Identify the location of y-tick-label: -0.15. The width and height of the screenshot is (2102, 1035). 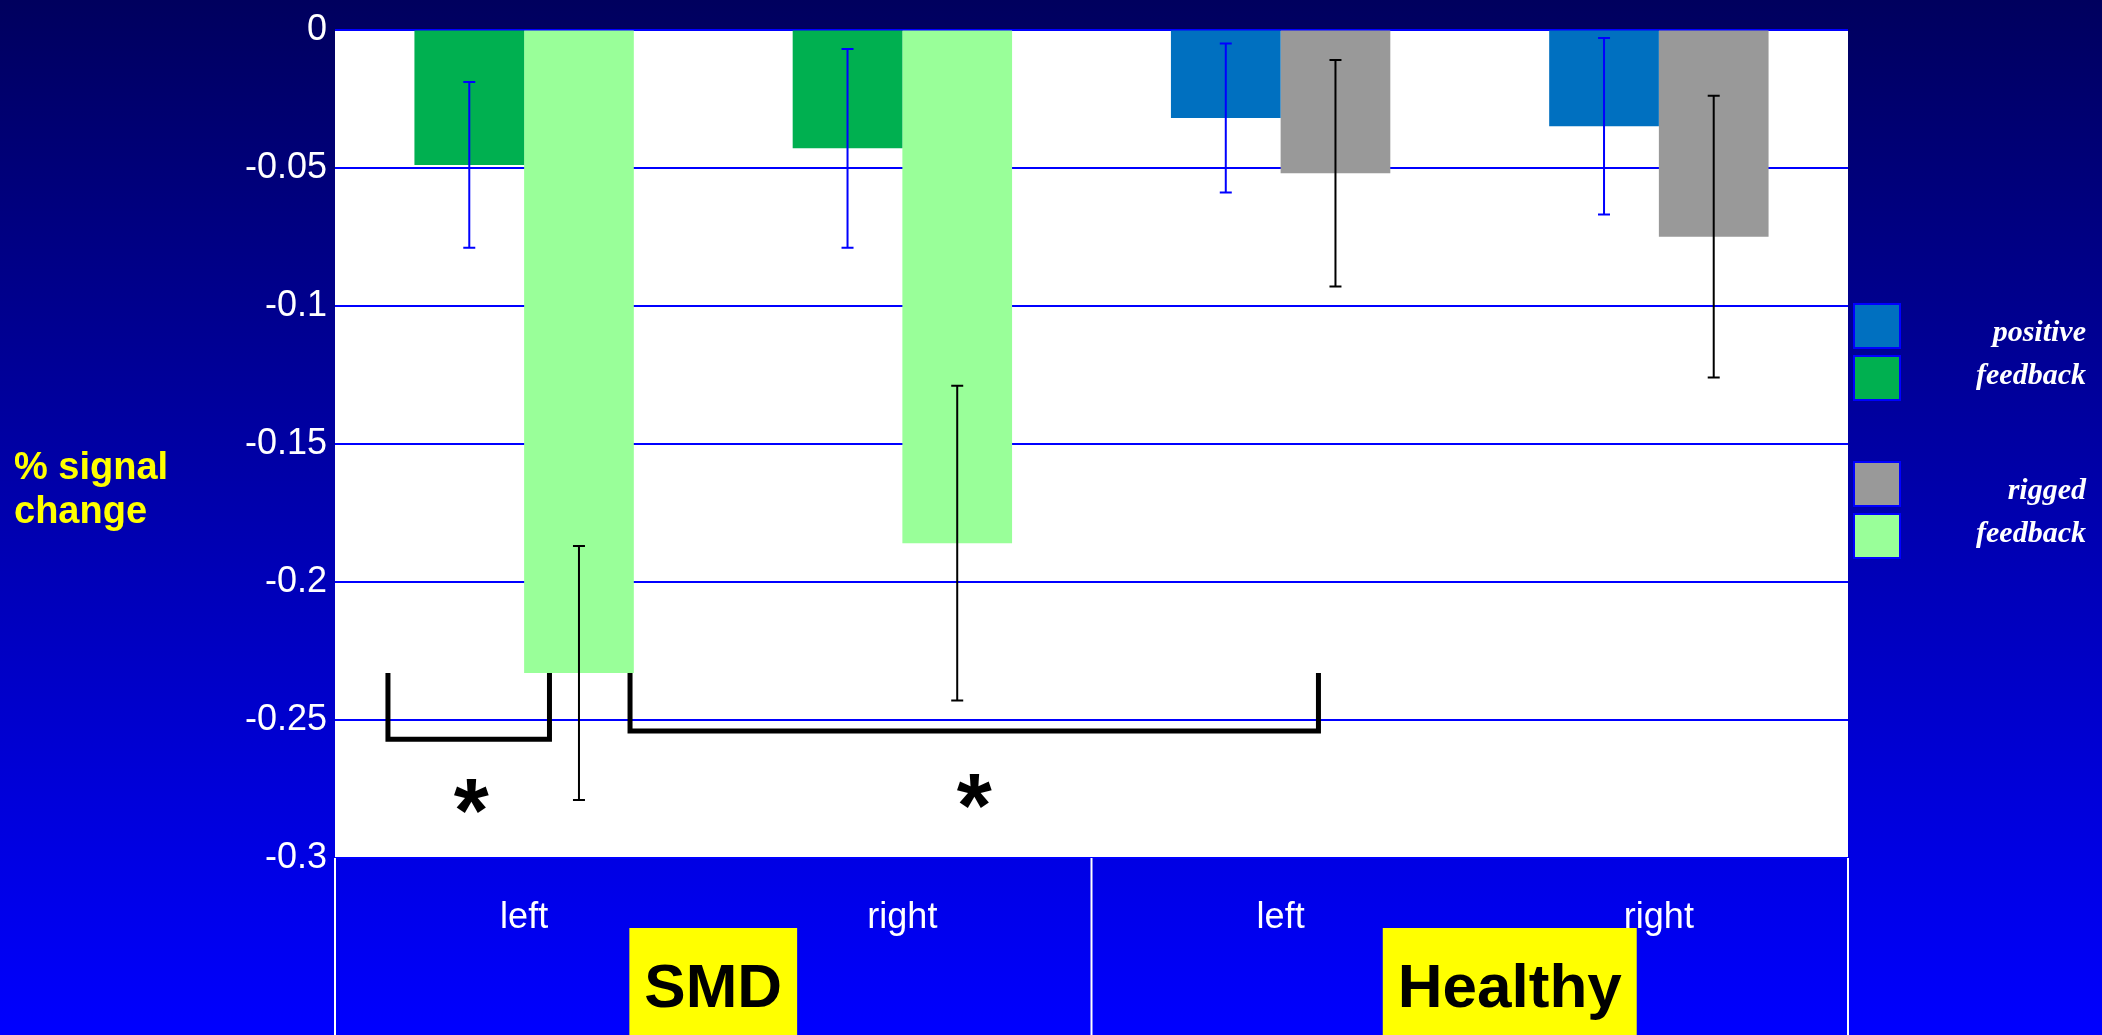
(285, 441).